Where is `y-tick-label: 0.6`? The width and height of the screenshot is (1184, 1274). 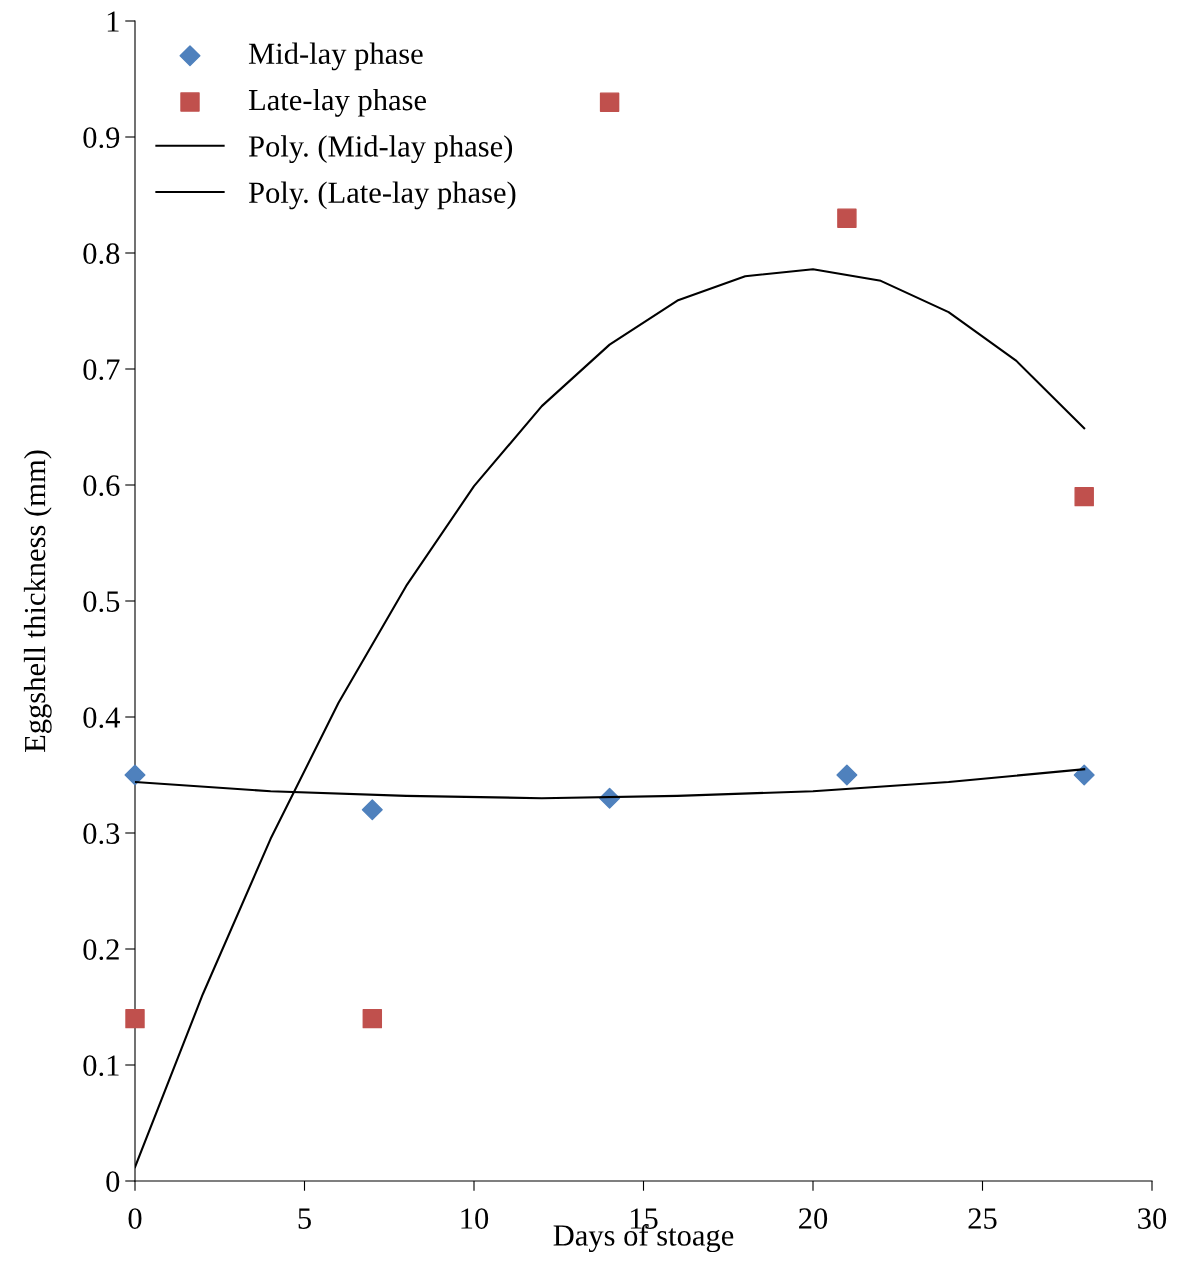 y-tick-label: 0.6 is located at coordinates (101, 486).